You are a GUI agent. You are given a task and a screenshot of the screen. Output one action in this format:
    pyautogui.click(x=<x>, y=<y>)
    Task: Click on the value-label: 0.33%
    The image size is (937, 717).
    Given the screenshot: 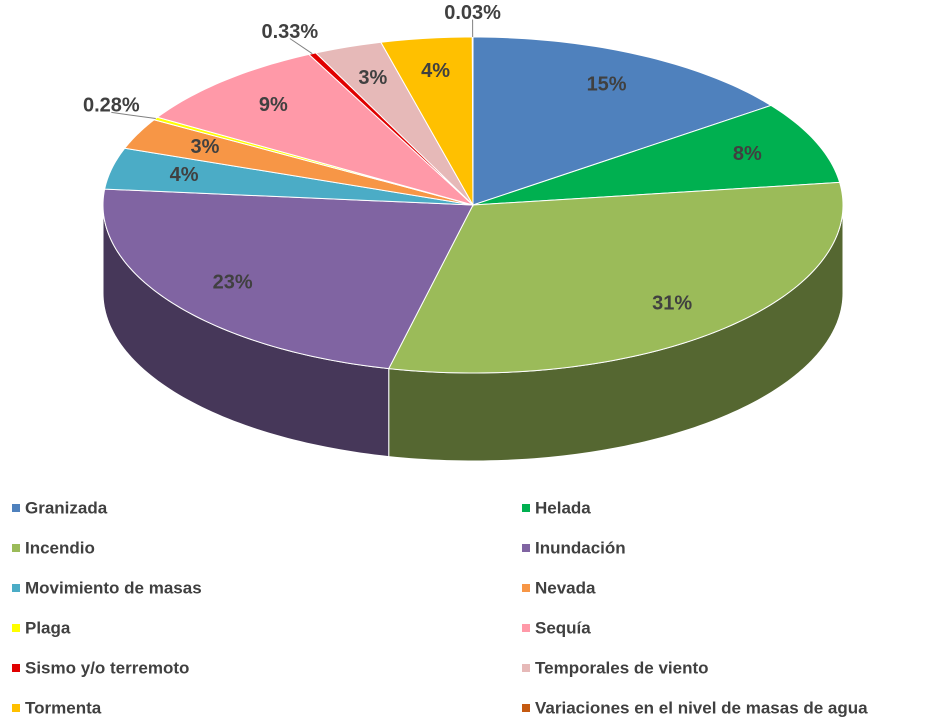 What is the action you would take?
    pyautogui.click(x=289, y=32)
    